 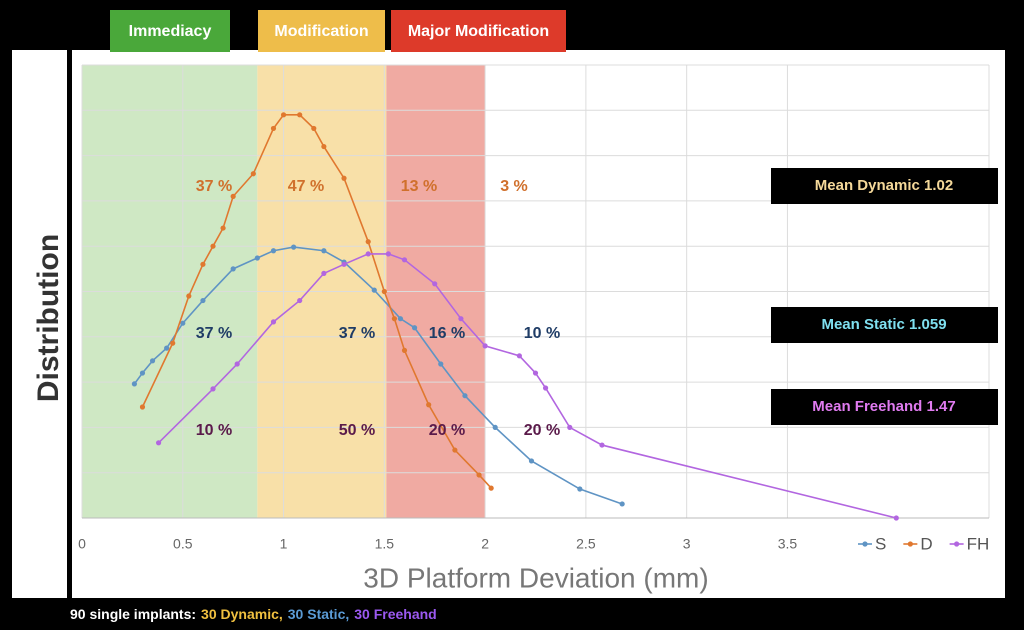 I want to click on x-tick-label: 1.5, so click(x=385, y=544).